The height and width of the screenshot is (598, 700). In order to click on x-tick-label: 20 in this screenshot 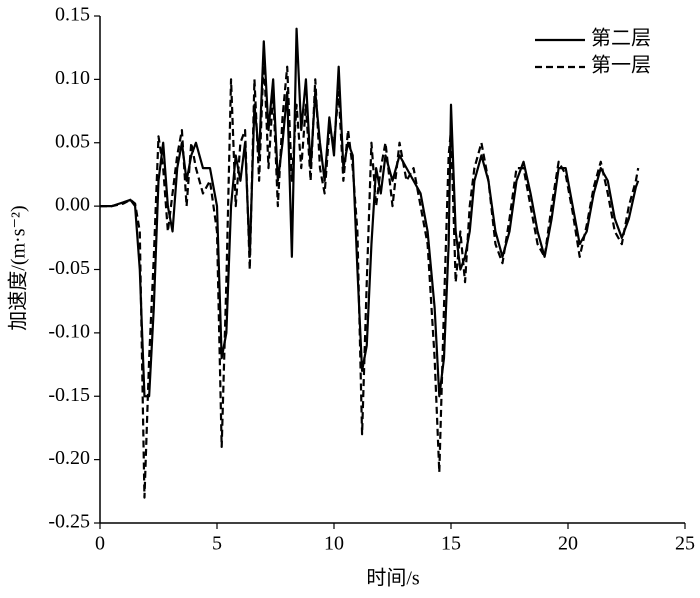, I will do `click(568, 544)`.